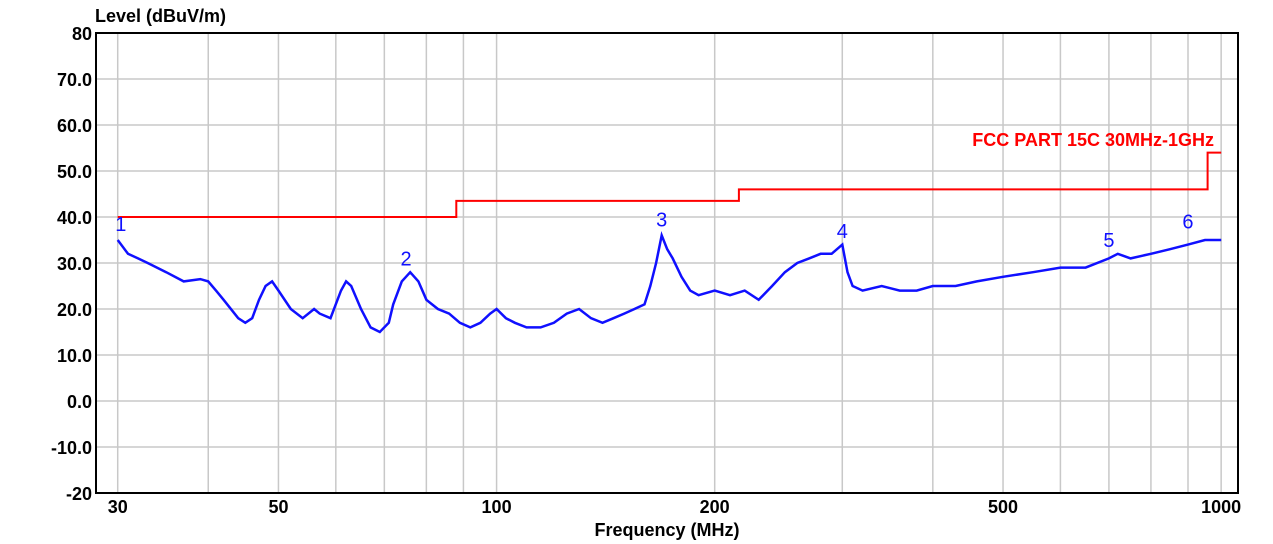 This screenshot has height=544, width=1273. What do you see at coordinates (715, 507) in the screenshot?
I see `x-tick-label: 200` at bounding box center [715, 507].